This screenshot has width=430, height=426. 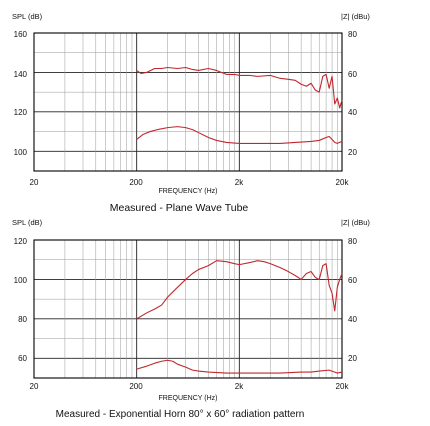 I want to click on chart-2-y-right-tick-label: 80, so click(x=352, y=241).